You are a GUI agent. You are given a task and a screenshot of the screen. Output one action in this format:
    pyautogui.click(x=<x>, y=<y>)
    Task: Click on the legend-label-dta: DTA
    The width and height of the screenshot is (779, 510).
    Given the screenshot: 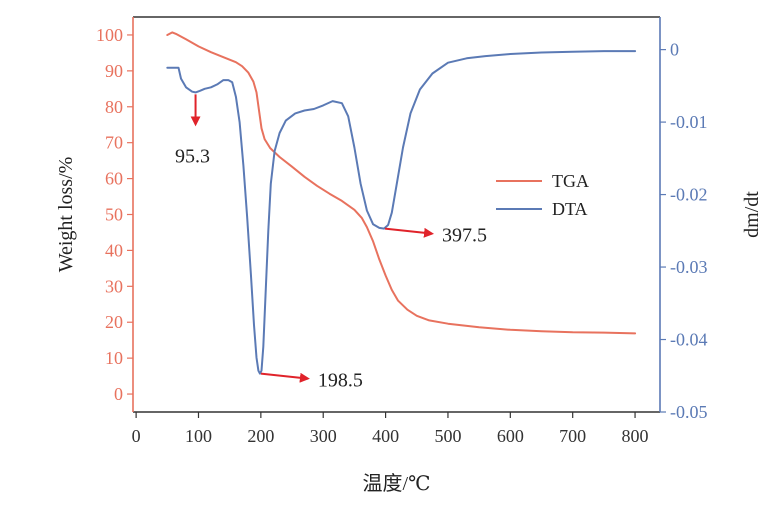 What is the action you would take?
    pyautogui.click(x=570, y=209)
    